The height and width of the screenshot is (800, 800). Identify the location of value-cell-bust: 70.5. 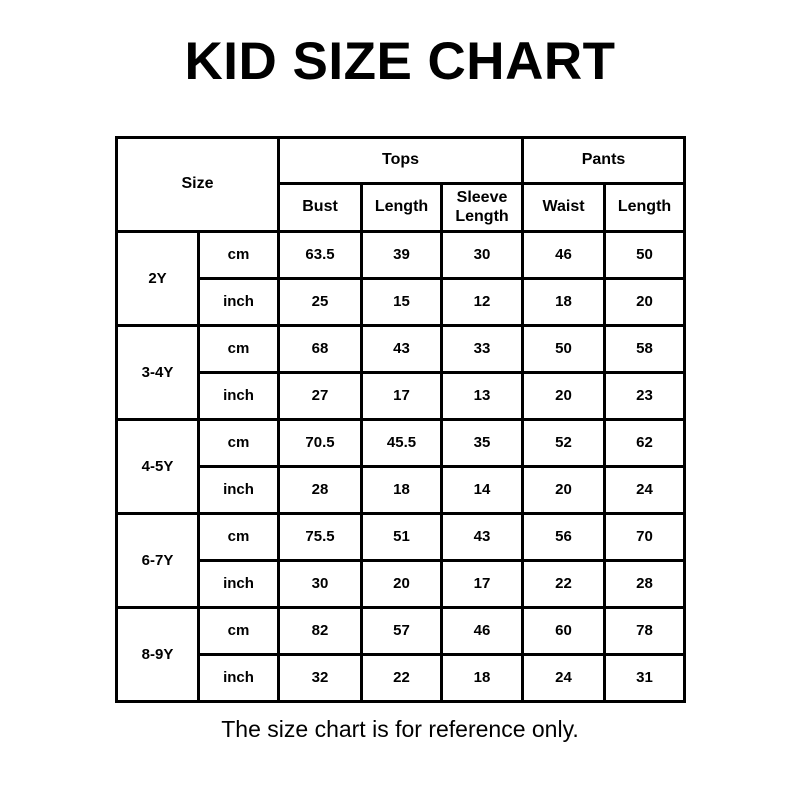
(320, 443).